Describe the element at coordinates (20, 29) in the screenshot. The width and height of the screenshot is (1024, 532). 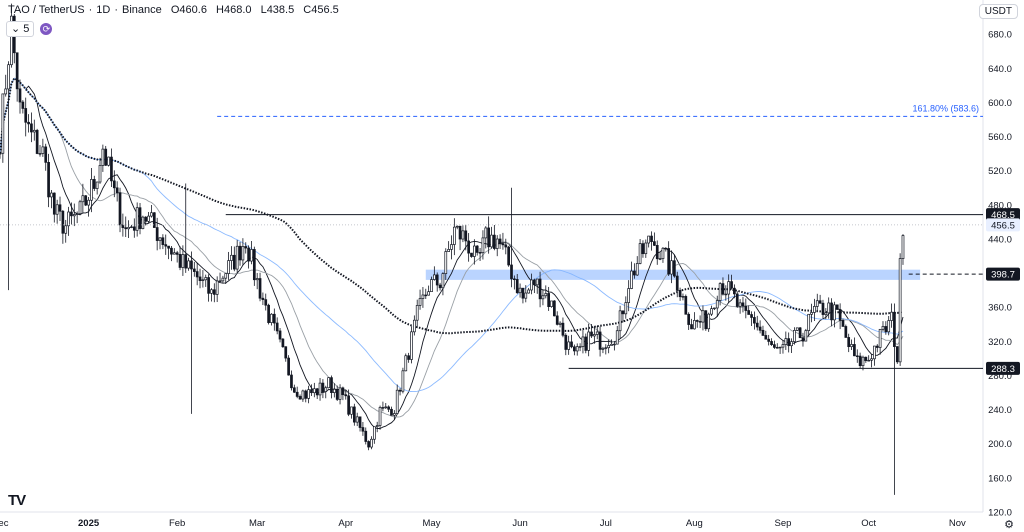
I see `indicators-toggle: ⌄ 5` at that location.